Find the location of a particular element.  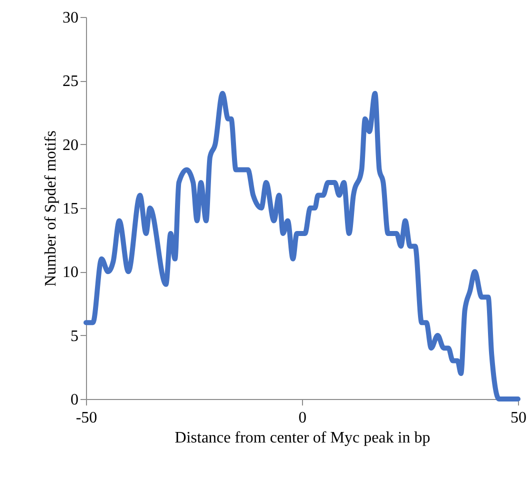

y-tick-label: 0 is located at coordinates (74, 400).